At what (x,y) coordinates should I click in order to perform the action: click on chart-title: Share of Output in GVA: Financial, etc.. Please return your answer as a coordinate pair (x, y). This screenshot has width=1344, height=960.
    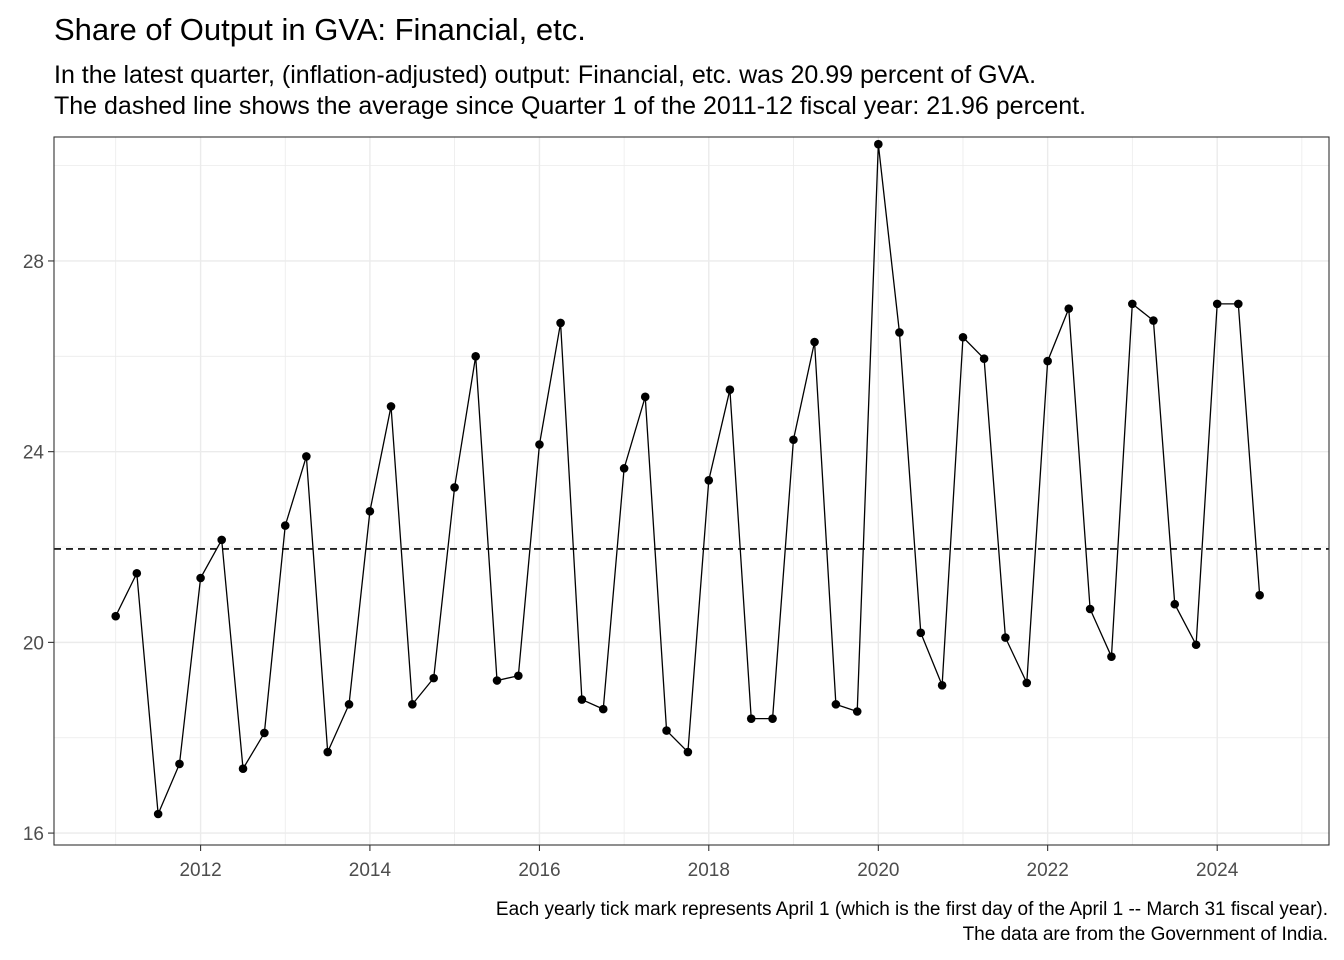
    Looking at the image, I should click on (320, 29).